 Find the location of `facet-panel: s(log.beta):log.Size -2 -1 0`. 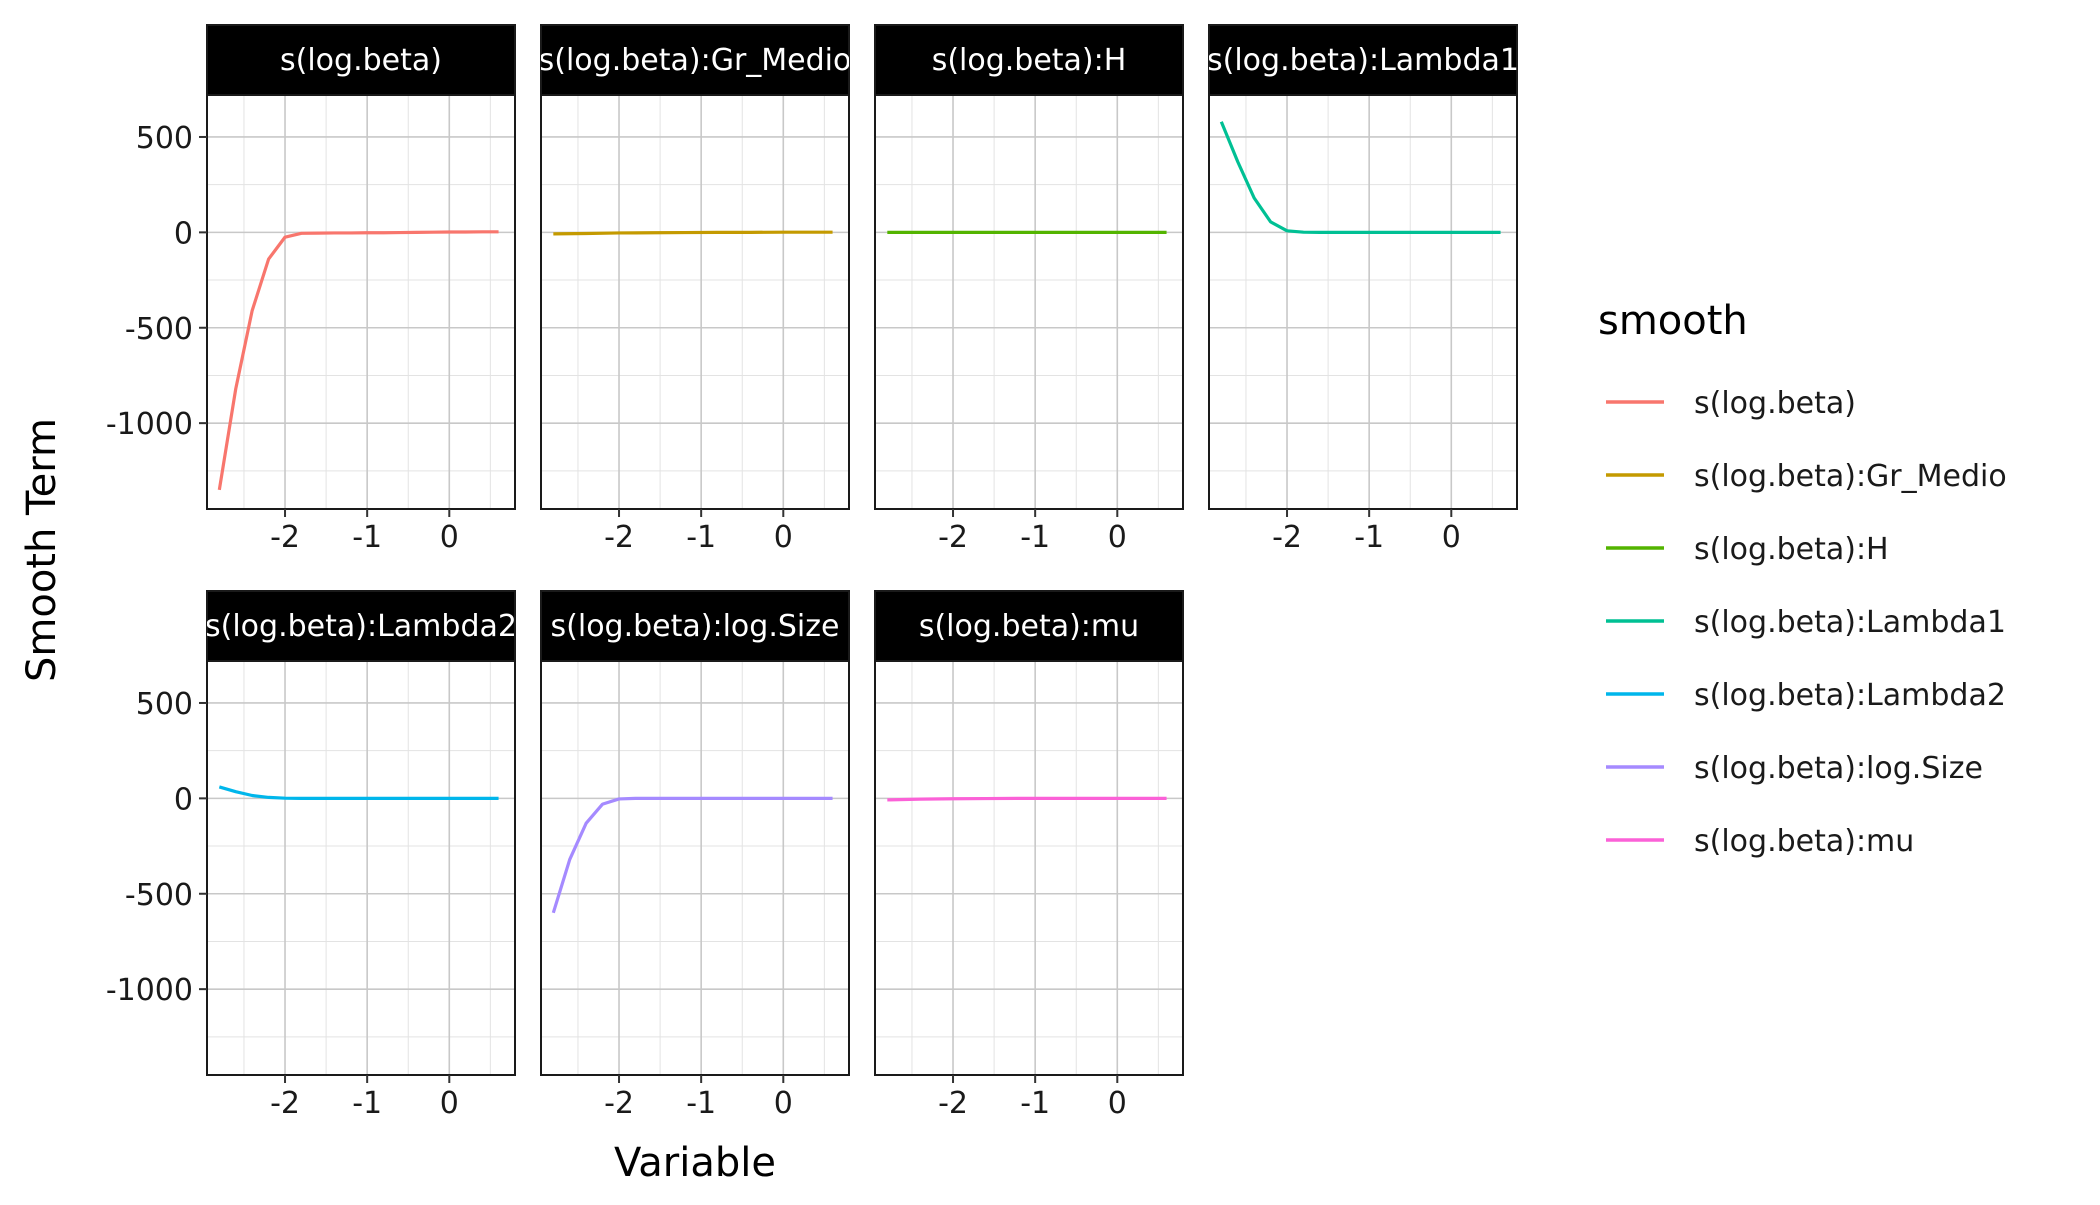

facet-panel: s(log.beta):log.Size -2 -1 0 is located at coordinates (695, 855).